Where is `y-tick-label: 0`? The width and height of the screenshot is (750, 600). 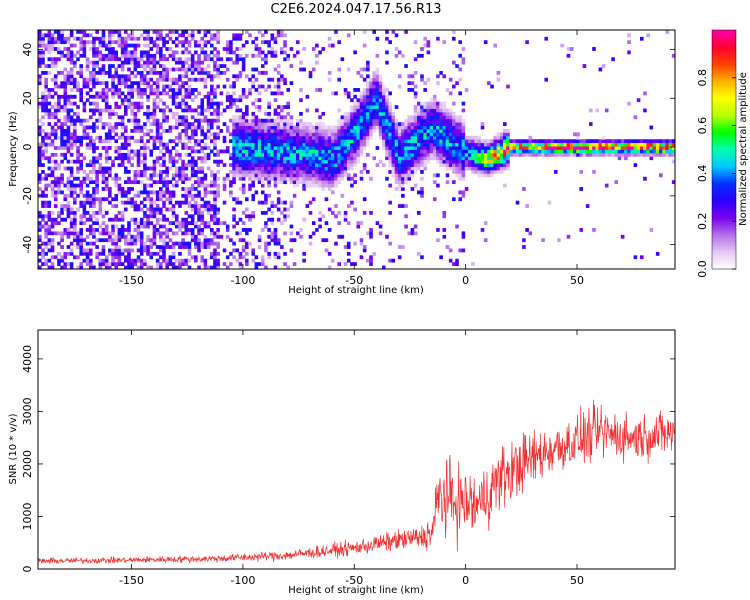 y-tick-label: 0 is located at coordinates (27, 147).